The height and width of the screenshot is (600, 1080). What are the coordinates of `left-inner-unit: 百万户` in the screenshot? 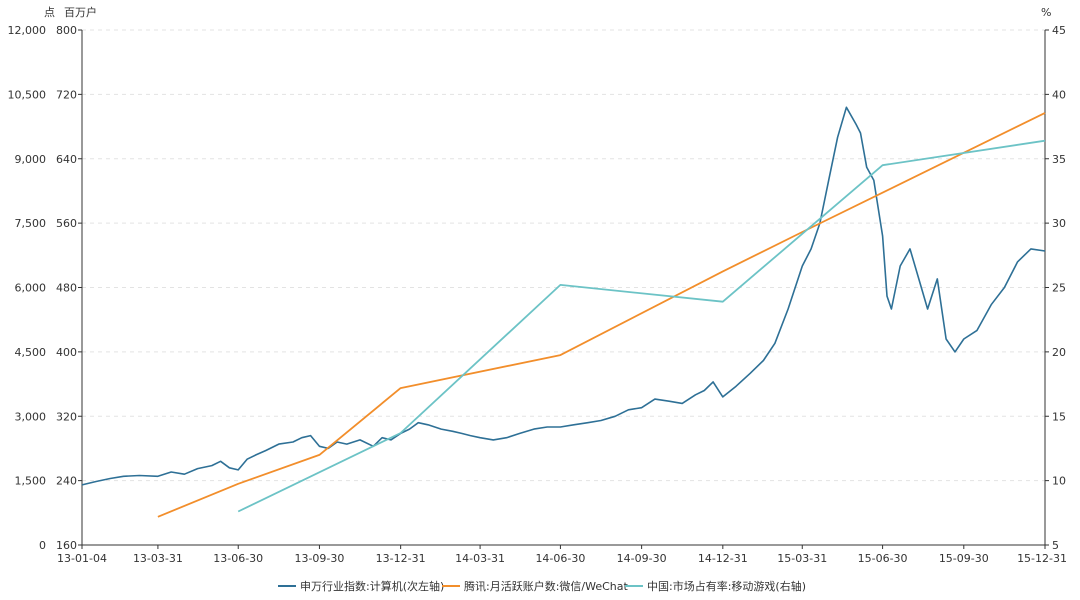 It's located at (80, 12).